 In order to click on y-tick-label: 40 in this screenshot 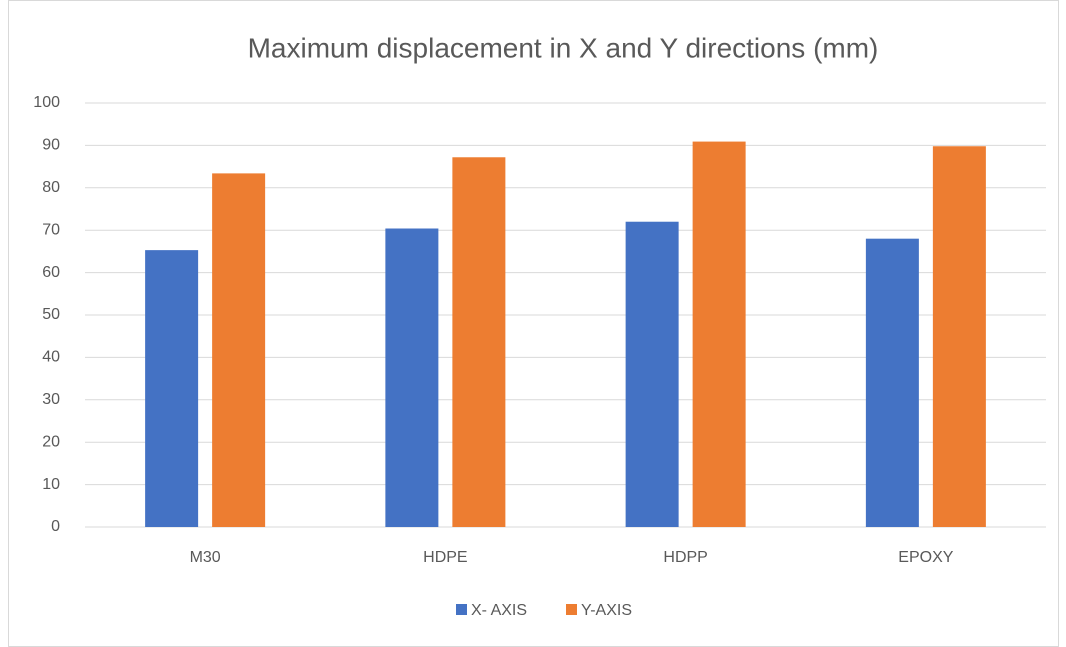, I will do `click(51, 357)`.